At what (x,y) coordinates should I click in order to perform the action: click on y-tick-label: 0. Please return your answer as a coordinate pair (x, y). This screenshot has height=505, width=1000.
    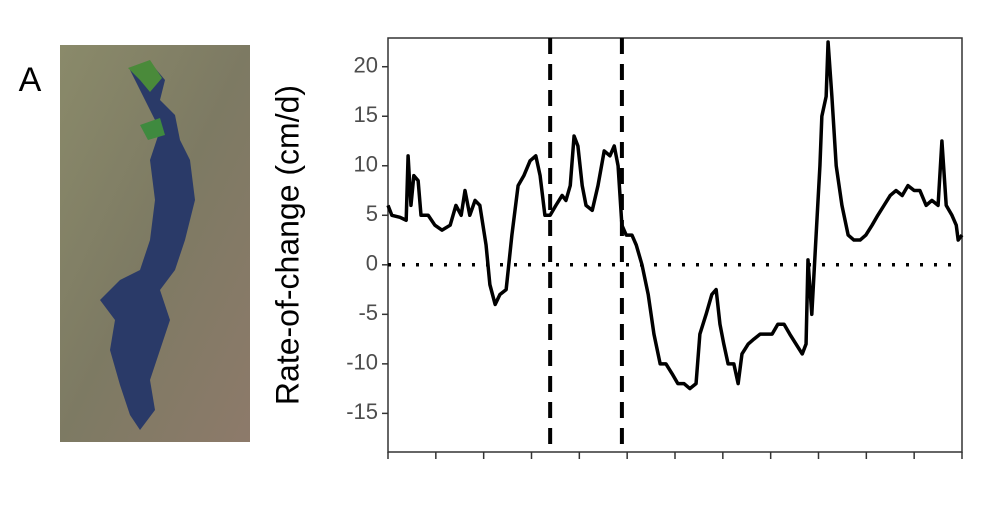
    Looking at the image, I should click on (372, 263).